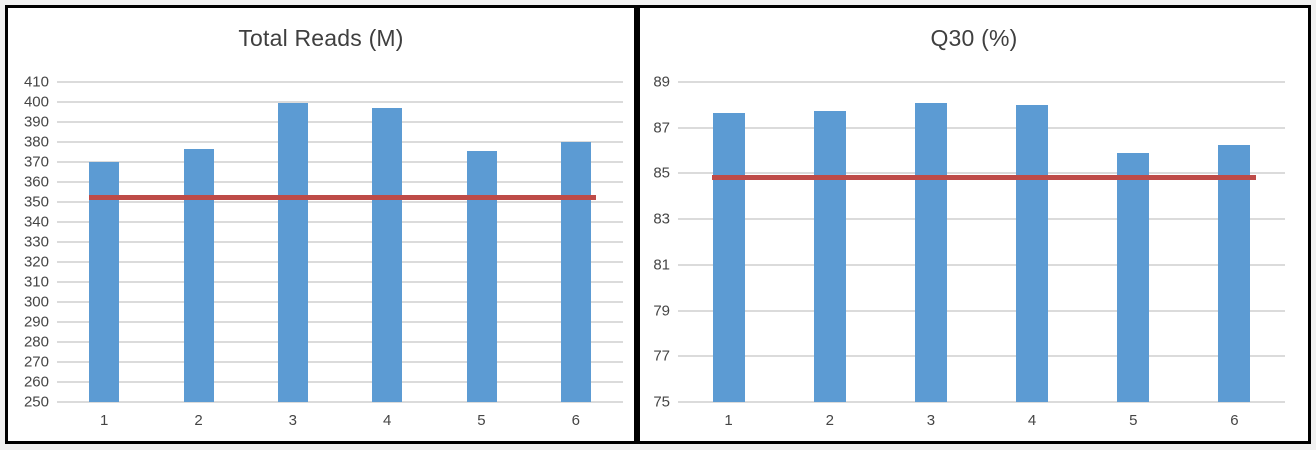  I want to click on y-tick-label: 270, so click(36, 362).